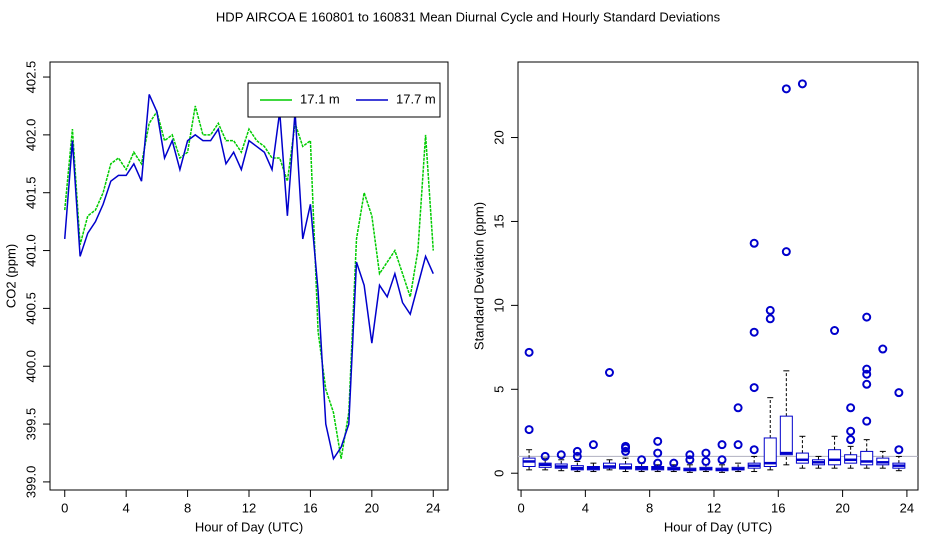 This screenshot has height=540, width=936. I want to click on y-tick-label: 402.0, so click(30, 135).